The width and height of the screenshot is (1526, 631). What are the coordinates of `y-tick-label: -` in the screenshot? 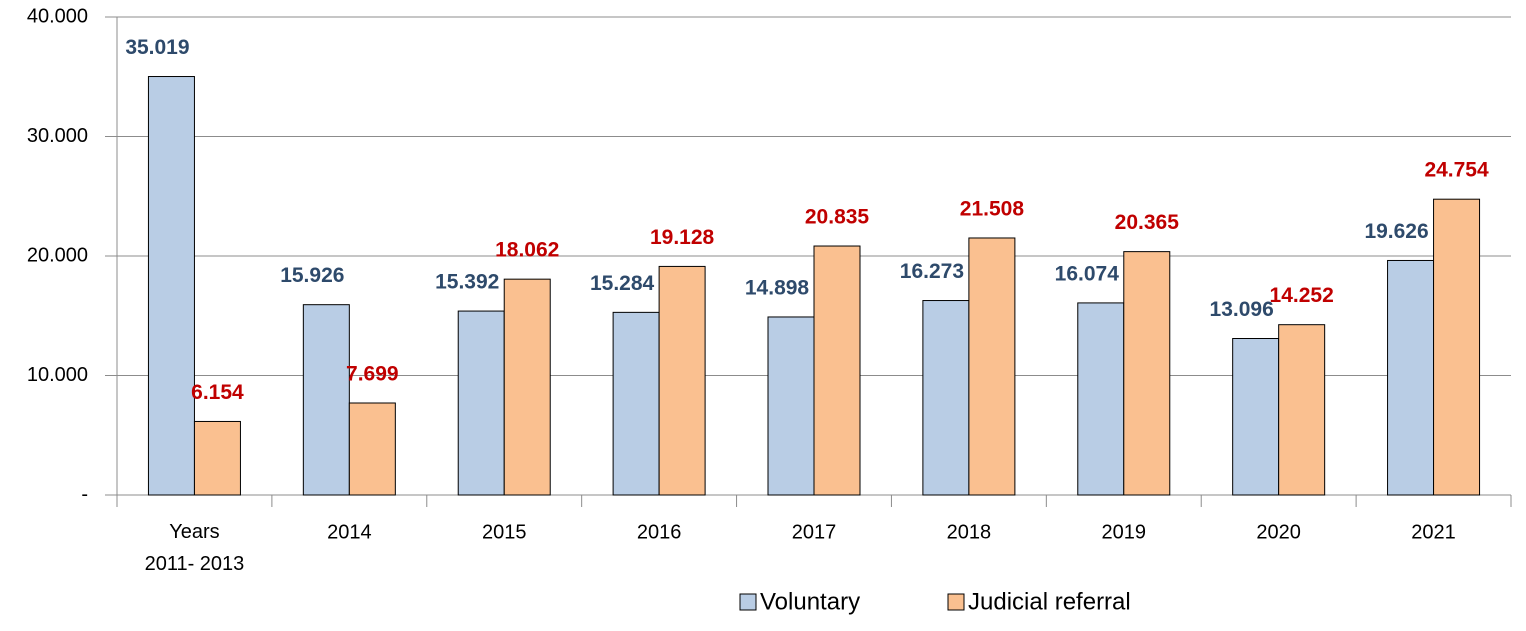 It's located at (84, 494).